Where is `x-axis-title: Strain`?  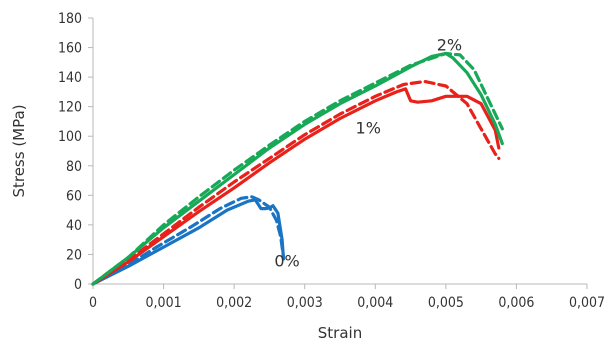 x-axis-title: Strain is located at coordinates (340, 333).